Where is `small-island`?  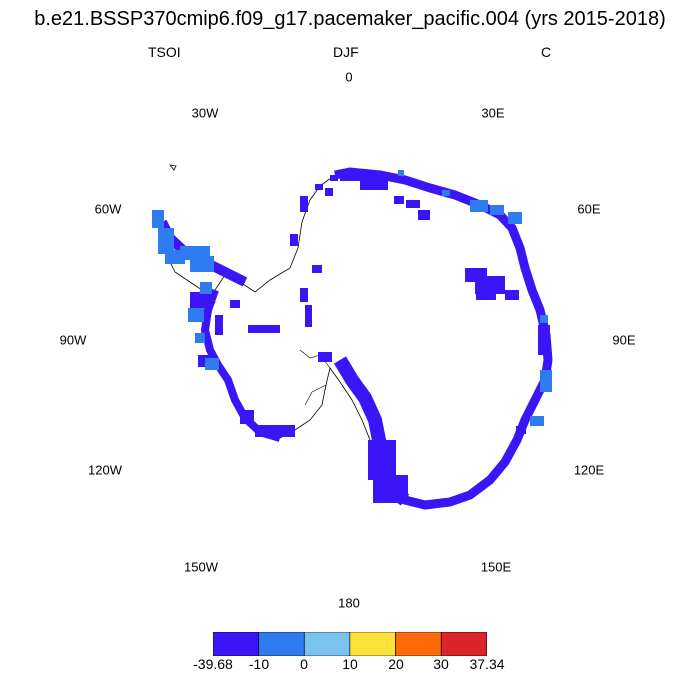
small-island is located at coordinates (173, 167).